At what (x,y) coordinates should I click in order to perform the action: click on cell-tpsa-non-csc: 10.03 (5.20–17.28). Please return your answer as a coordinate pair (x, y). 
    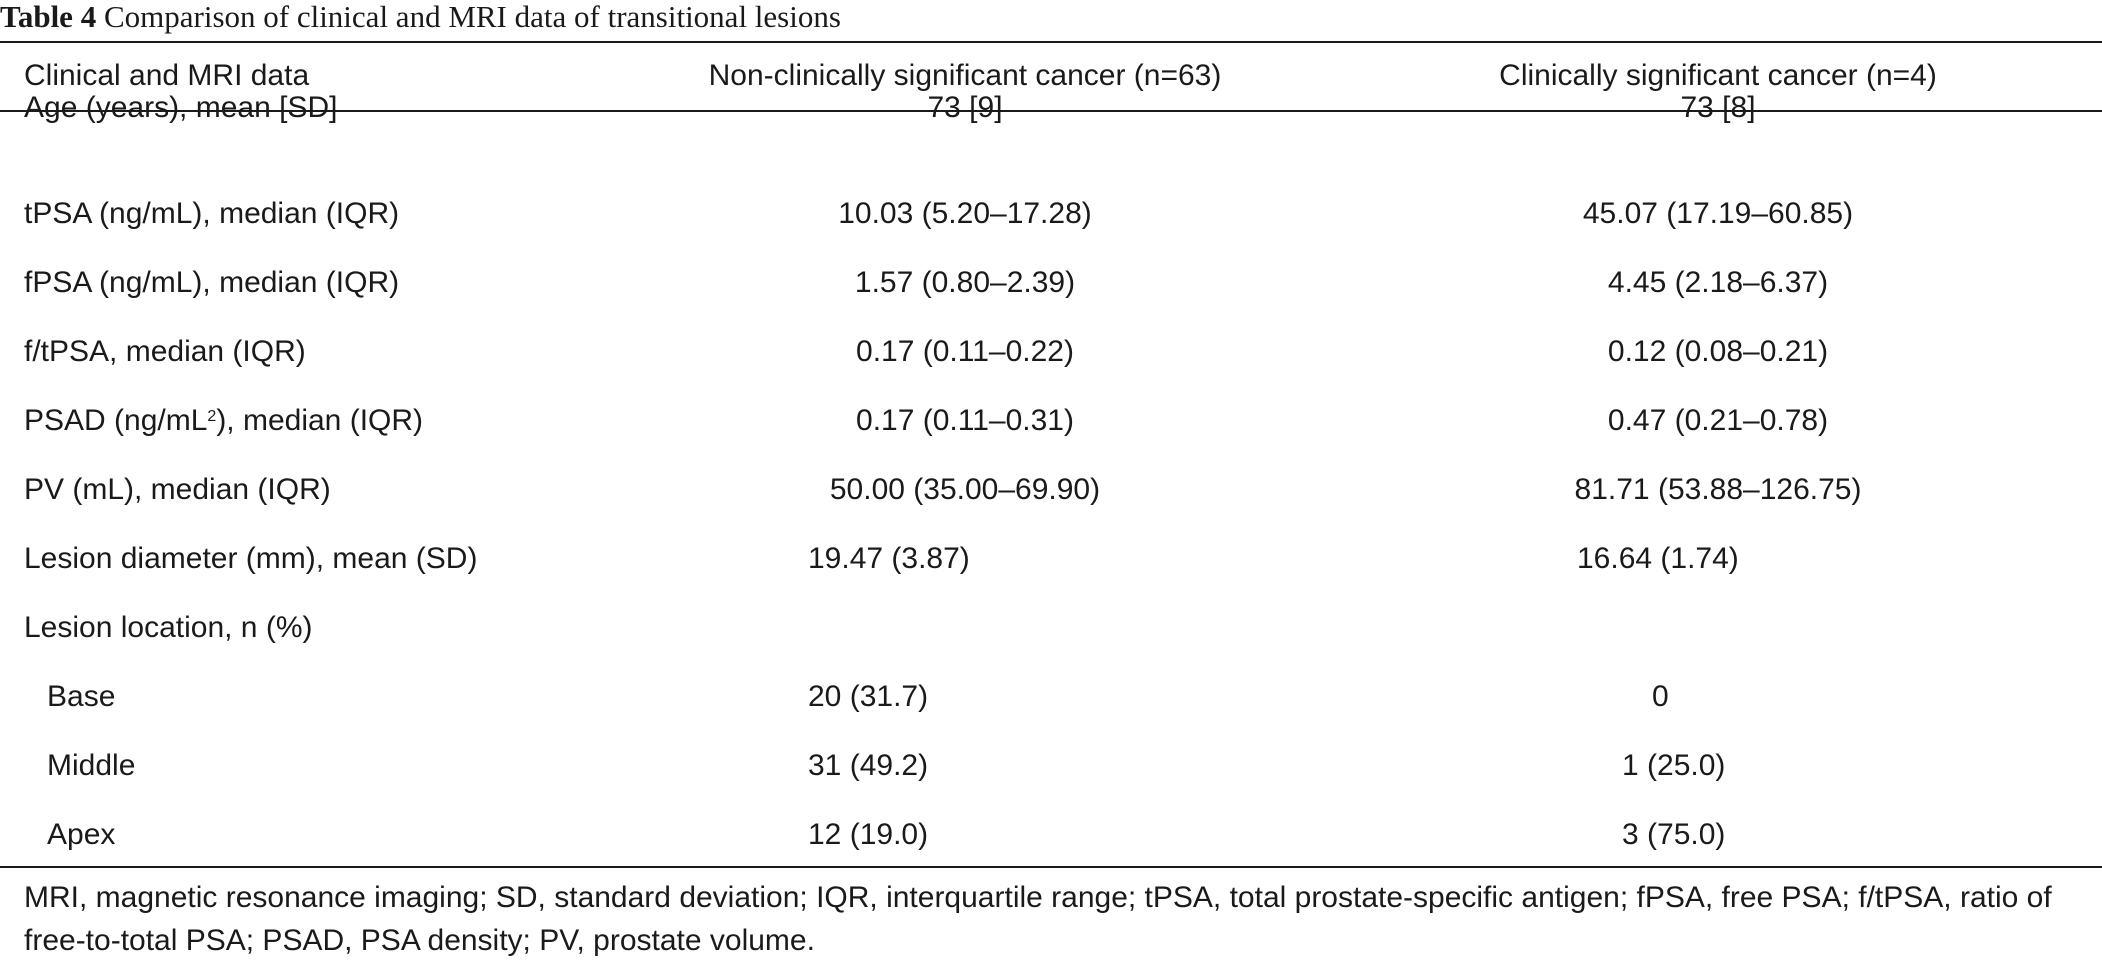
    Looking at the image, I should click on (965, 213).